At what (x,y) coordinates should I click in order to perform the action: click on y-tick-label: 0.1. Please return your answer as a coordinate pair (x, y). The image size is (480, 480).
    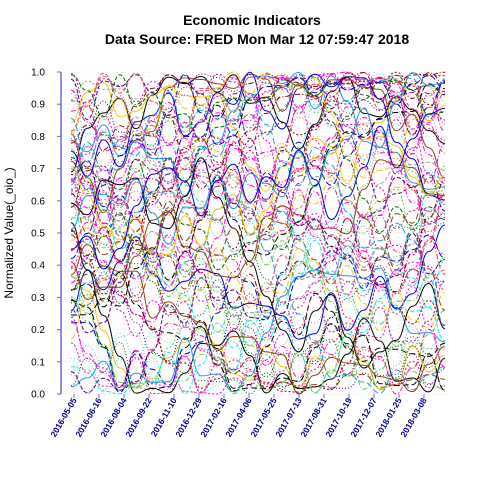
    Looking at the image, I should click on (38, 362).